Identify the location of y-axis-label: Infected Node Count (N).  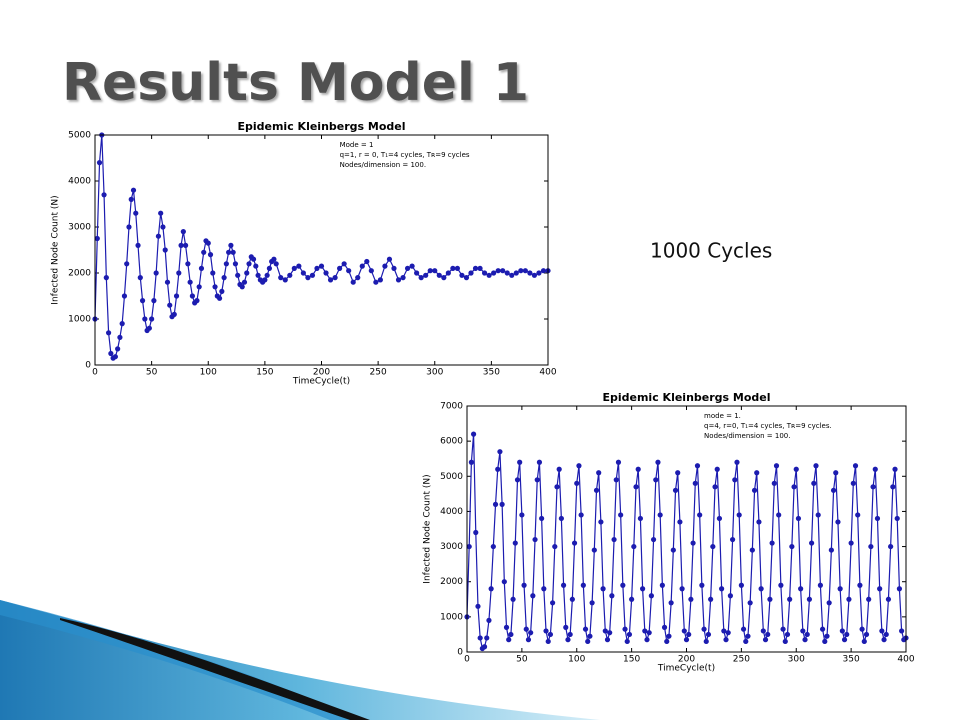
(56, 249).